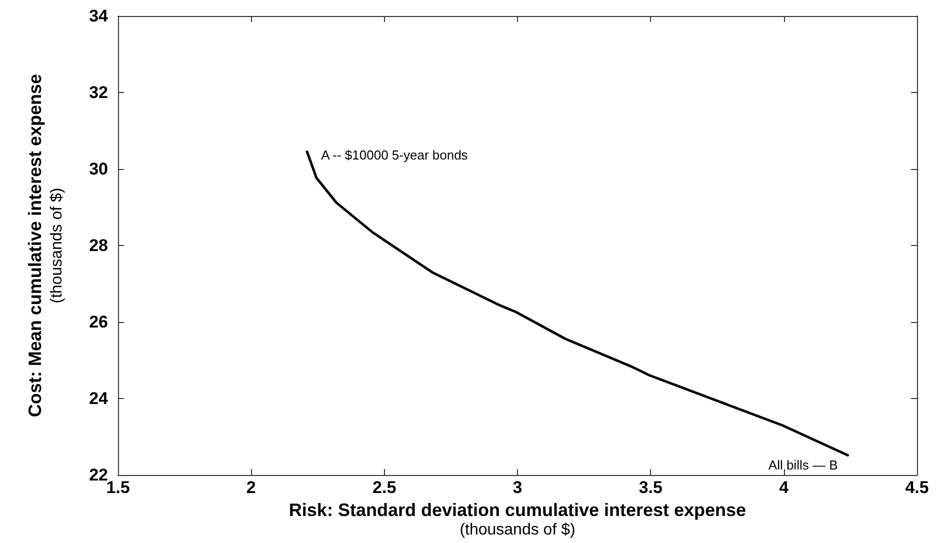 This screenshot has height=543, width=939. I want to click on y-tick-label: 28, so click(98, 246).